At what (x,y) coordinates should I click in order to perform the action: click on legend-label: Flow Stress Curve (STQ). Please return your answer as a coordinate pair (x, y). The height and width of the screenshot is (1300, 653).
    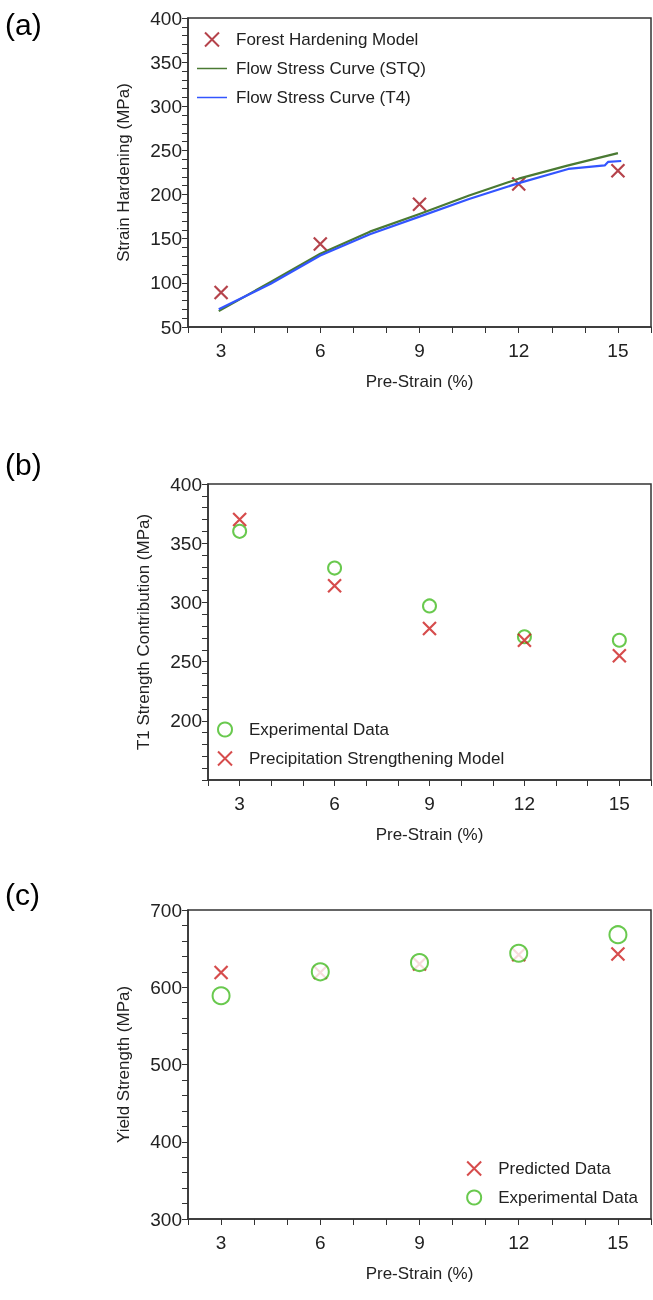
    Looking at the image, I should click on (331, 68).